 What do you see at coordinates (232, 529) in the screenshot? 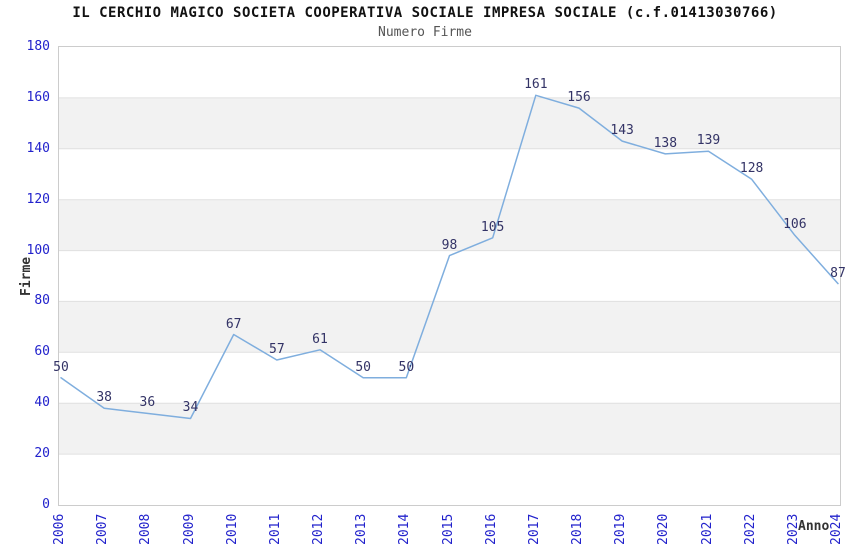
I see `x-tick-label: 2010` at bounding box center [232, 529].